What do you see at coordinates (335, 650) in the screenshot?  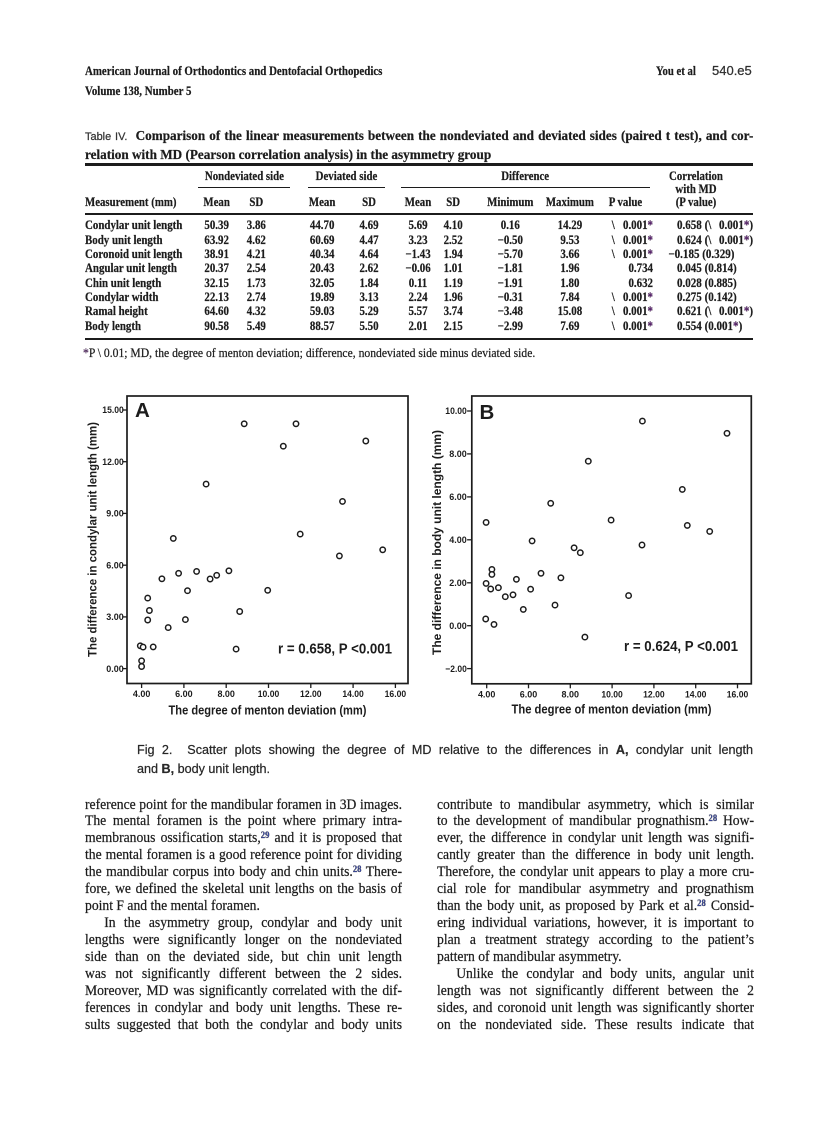 I see `svg-text: r = 0.658, P <0.001` at bounding box center [335, 650].